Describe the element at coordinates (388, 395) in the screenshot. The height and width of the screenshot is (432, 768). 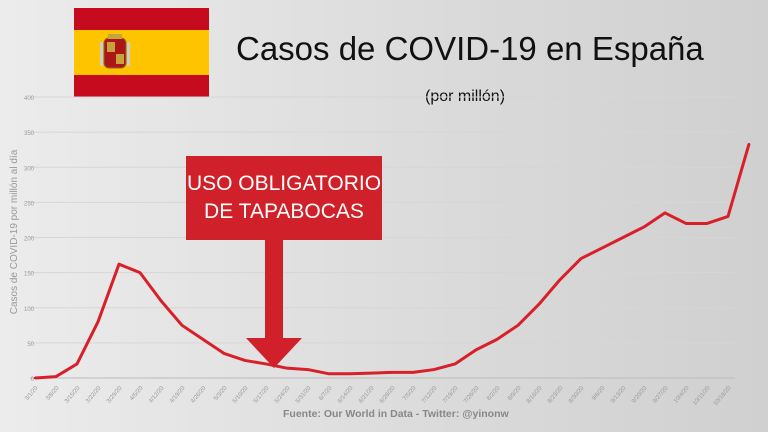
I see `x-tick-label: 6/28/20` at that location.